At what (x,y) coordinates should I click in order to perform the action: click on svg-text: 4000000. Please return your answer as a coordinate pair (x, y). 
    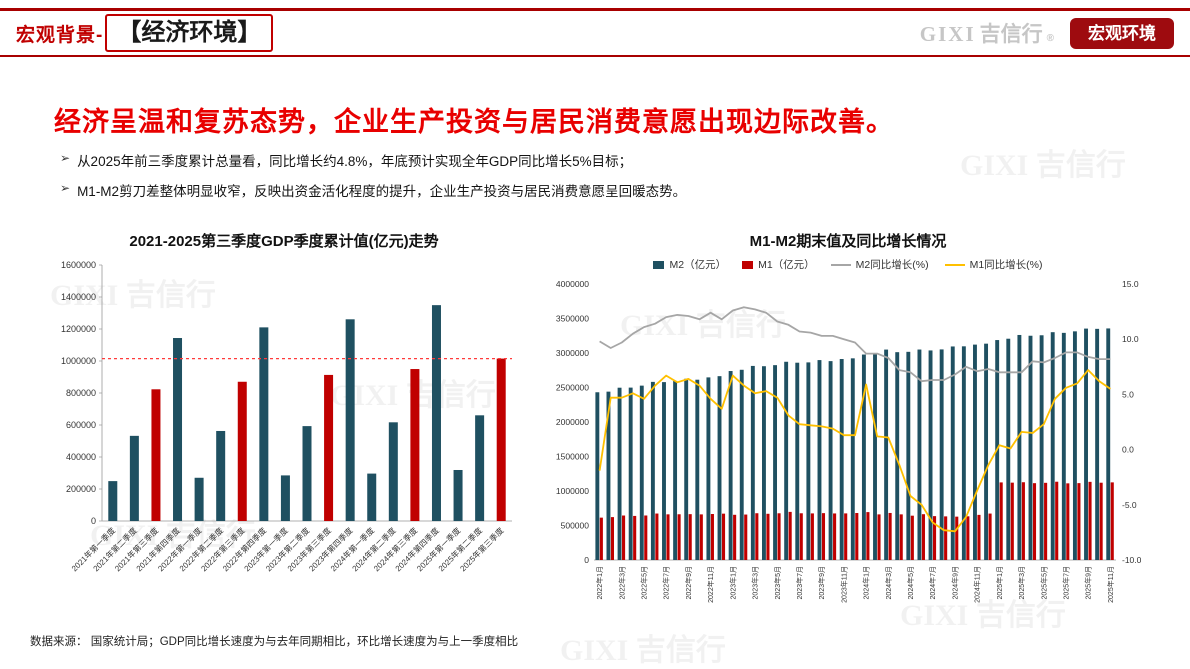
    Looking at the image, I should click on (572, 284).